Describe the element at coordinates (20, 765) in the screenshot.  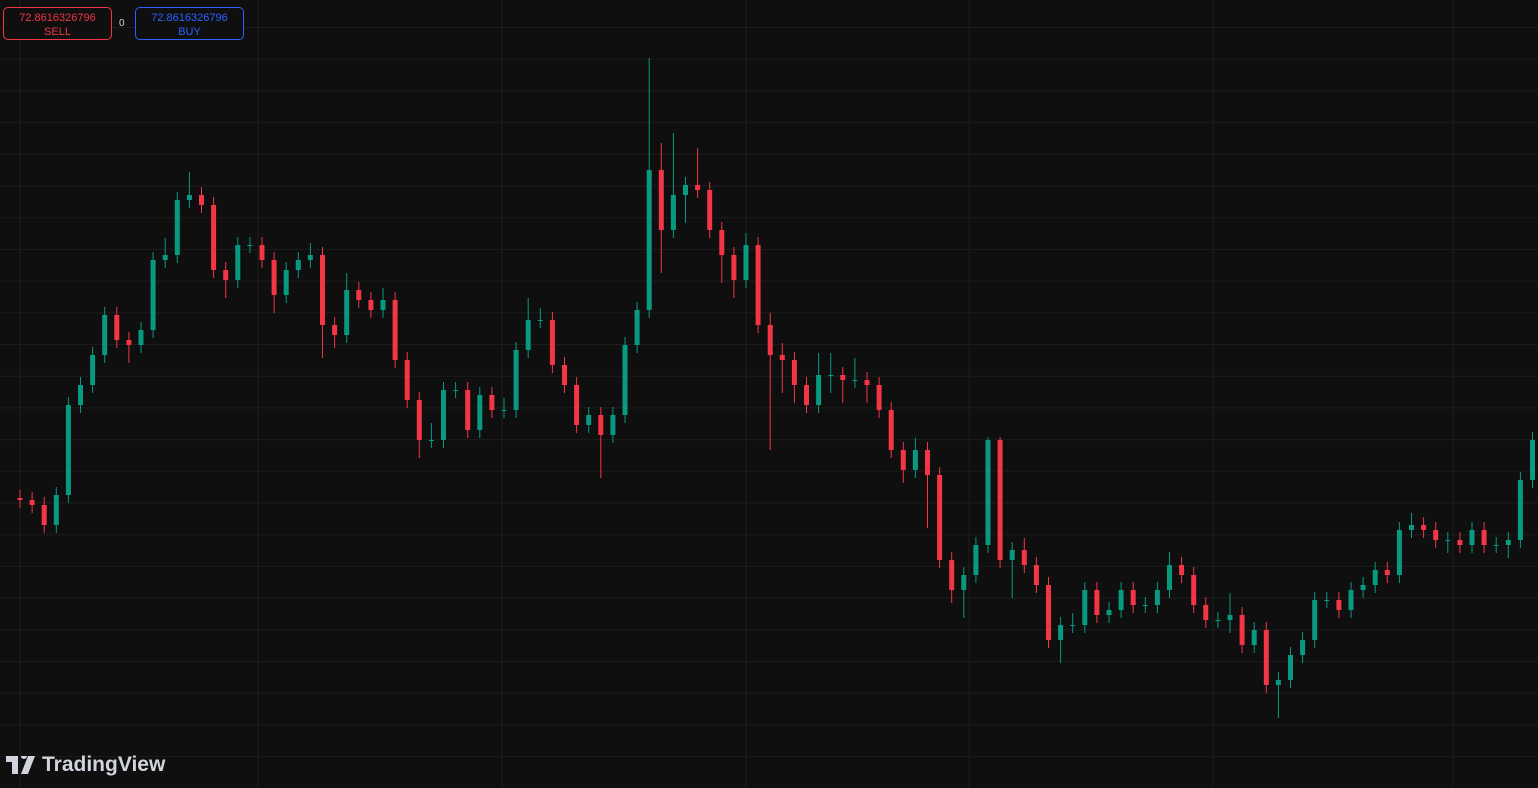
I see `logo-icon` at that location.